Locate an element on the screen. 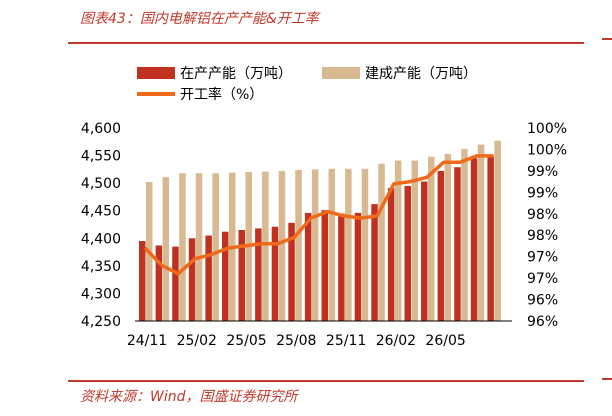 The width and height of the screenshot is (612, 416). x-ticks: 24/11 25/02 25/05 25/08 25/11 26/02 26/05 is located at coordinates (296, 341).